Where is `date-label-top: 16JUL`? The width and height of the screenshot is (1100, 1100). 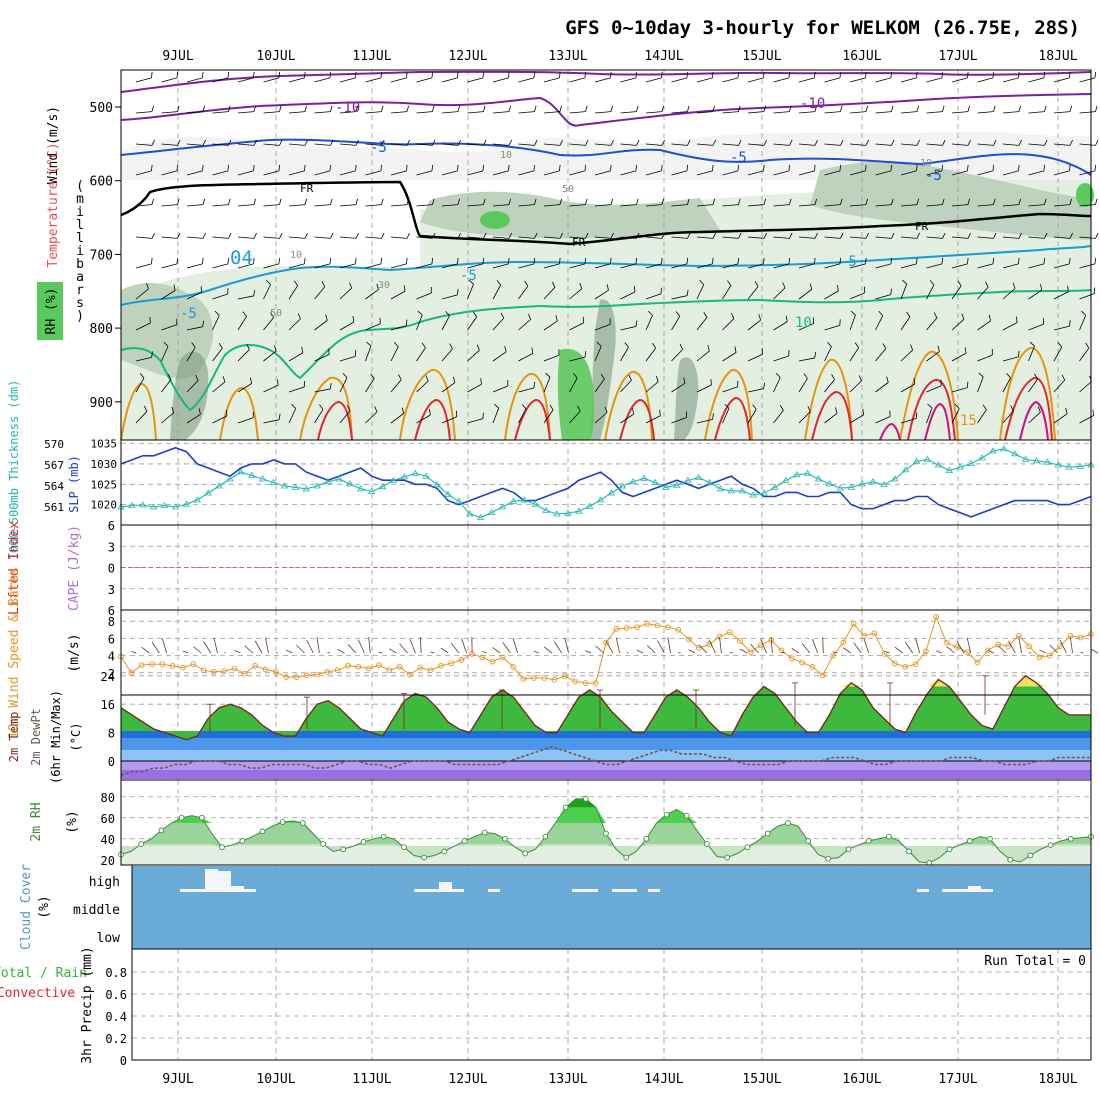
date-label-top: 16JUL is located at coordinates (861, 56).